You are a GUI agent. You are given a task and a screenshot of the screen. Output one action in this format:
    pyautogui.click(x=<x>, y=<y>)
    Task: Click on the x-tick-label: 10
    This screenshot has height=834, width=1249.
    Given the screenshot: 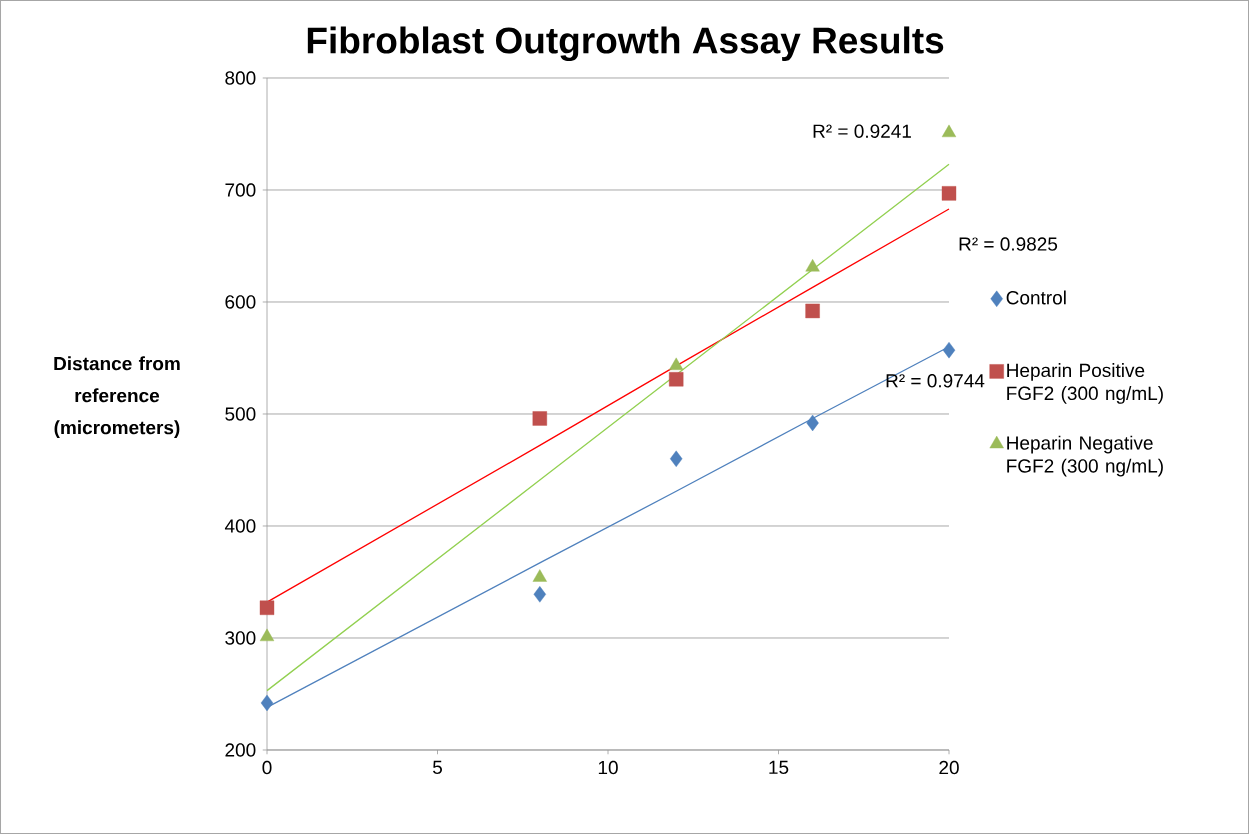 What is the action you would take?
    pyautogui.click(x=608, y=767)
    